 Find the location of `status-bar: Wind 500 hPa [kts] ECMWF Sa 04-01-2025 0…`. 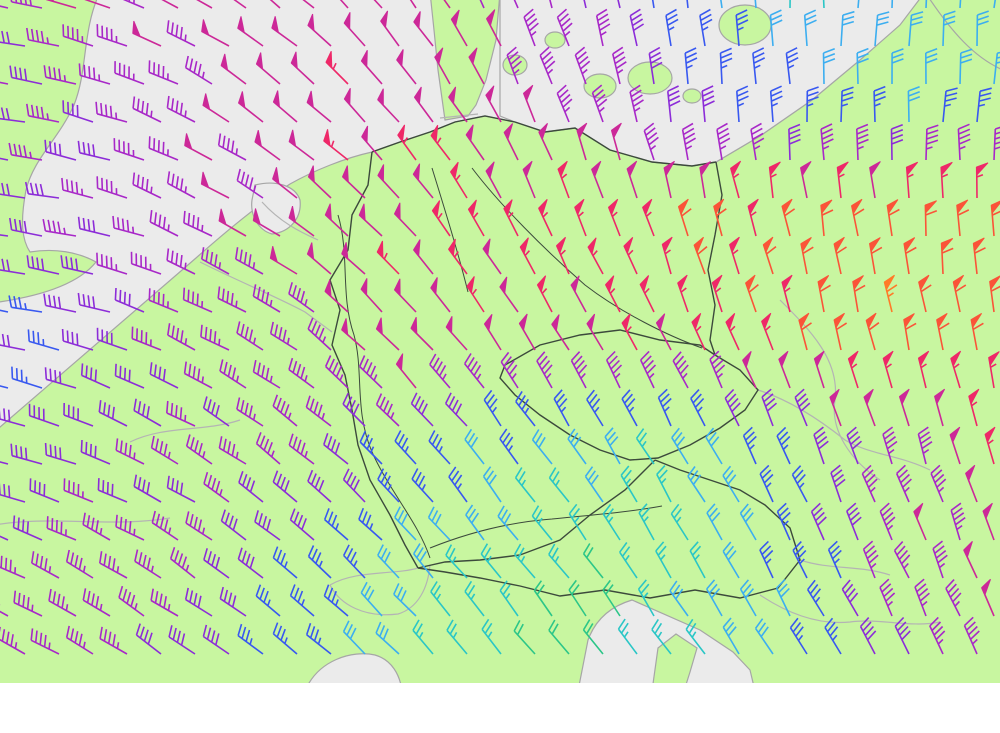

status-bar: Wind 500 hPa [kts] ECMWF Sa 04-01-2025 0… is located at coordinates (500, 708).